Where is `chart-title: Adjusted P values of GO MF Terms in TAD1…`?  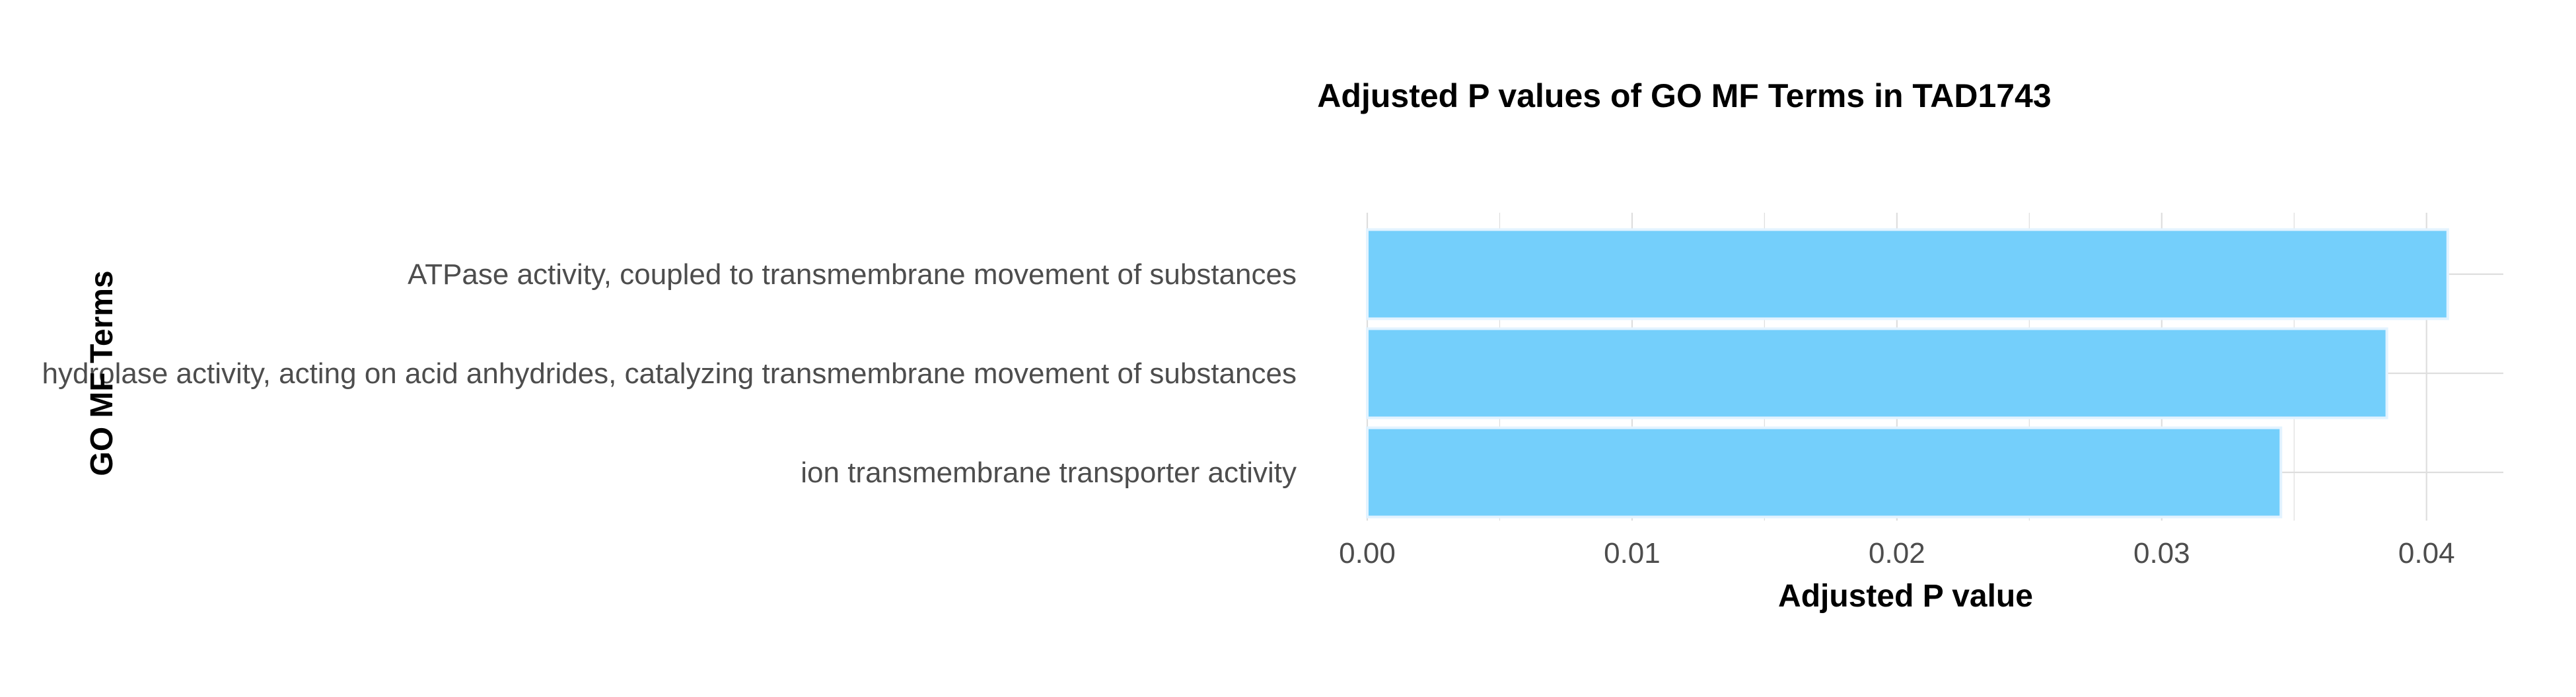 chart-title: Adjusted P values of GO MF Terms in TAD1… is located at coordinates (1684, 96).